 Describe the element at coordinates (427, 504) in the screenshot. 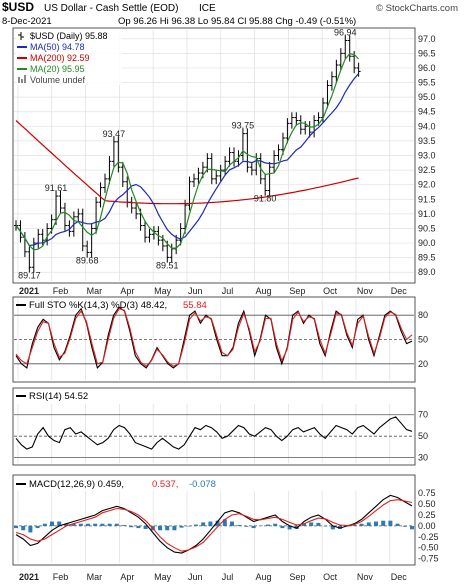

I see `macd-tick-label: 0.50` at that location.